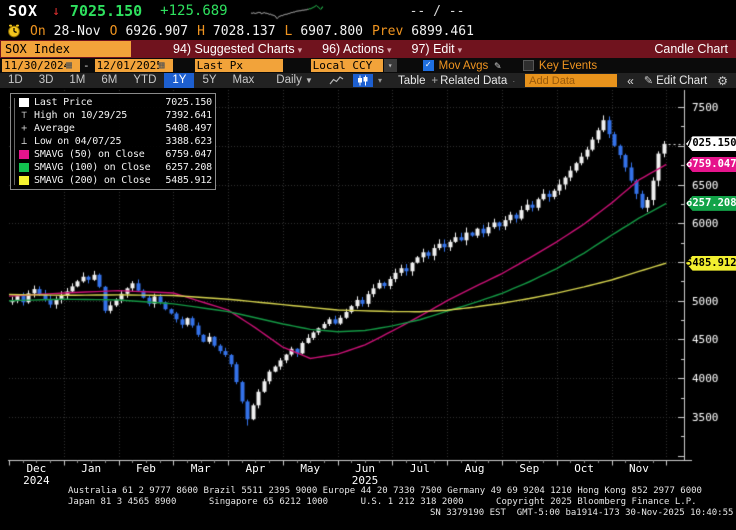 Image resolution: width=736 pixels, height=530 pixels. What do you see at coordinates (77, 80) in the screenshot?
I see `period-tab-1m: 1M` at bounding box center [77, 80].